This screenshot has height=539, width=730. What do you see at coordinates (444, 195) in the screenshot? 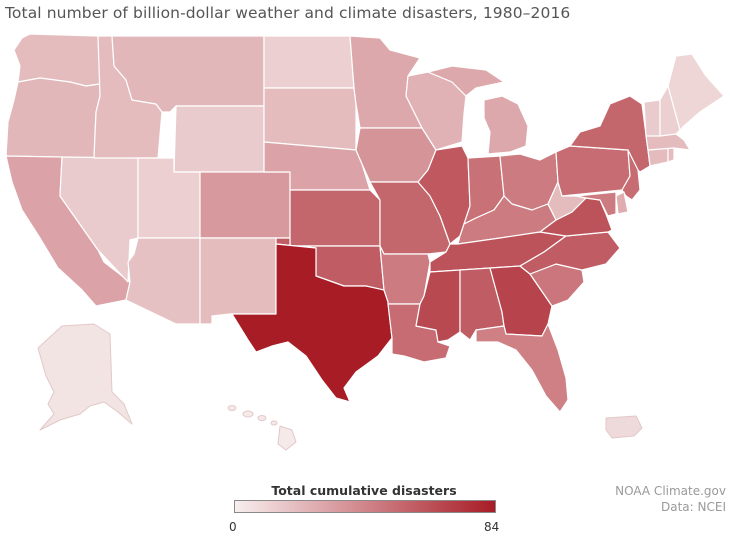
I see `state-illinois` at bounding box center [444, 195].